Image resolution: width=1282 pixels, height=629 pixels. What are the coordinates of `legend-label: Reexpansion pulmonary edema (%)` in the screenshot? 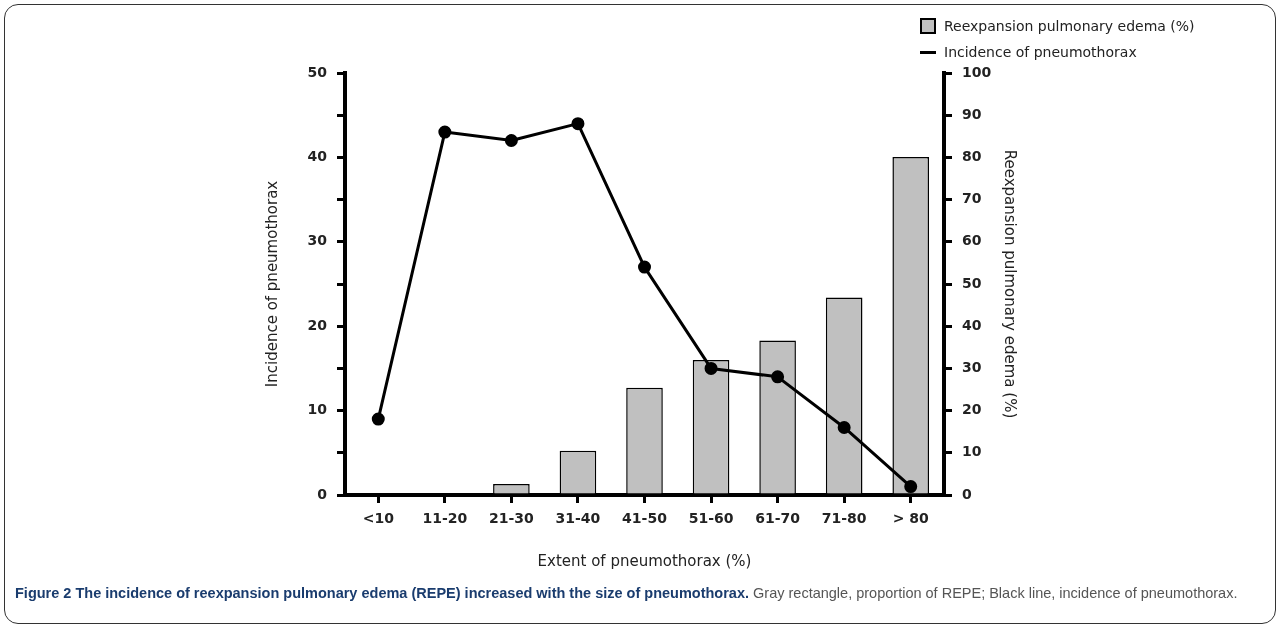 It's located at (1069, 26).